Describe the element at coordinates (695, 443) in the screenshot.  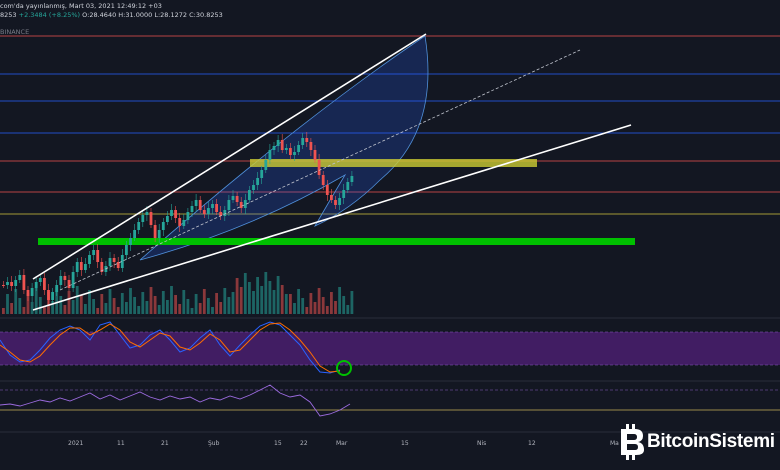
I see `watermark-logo: BitcoinSistemi` at that location.